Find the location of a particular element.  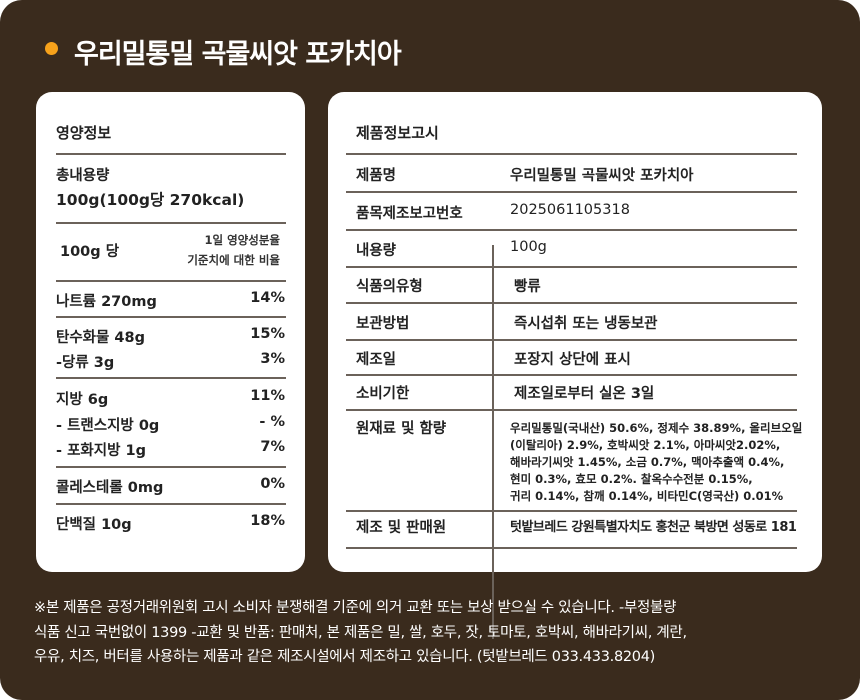

nutrient-name: -당류 3g is located at coordinates (85, 363).